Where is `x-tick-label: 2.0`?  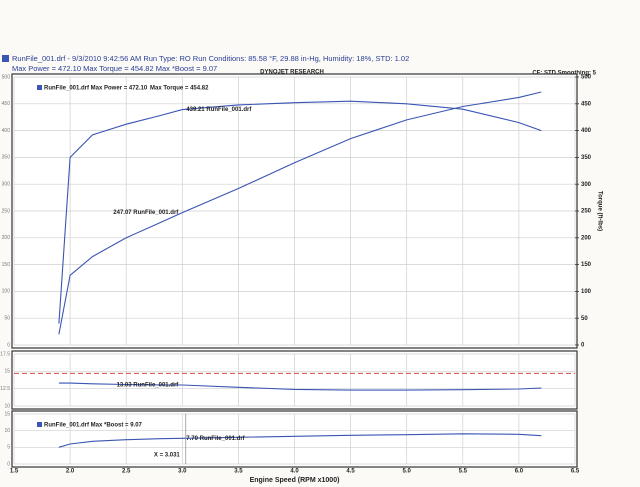 x-tick-label: 2.0 is located at coordinates (70, 472).